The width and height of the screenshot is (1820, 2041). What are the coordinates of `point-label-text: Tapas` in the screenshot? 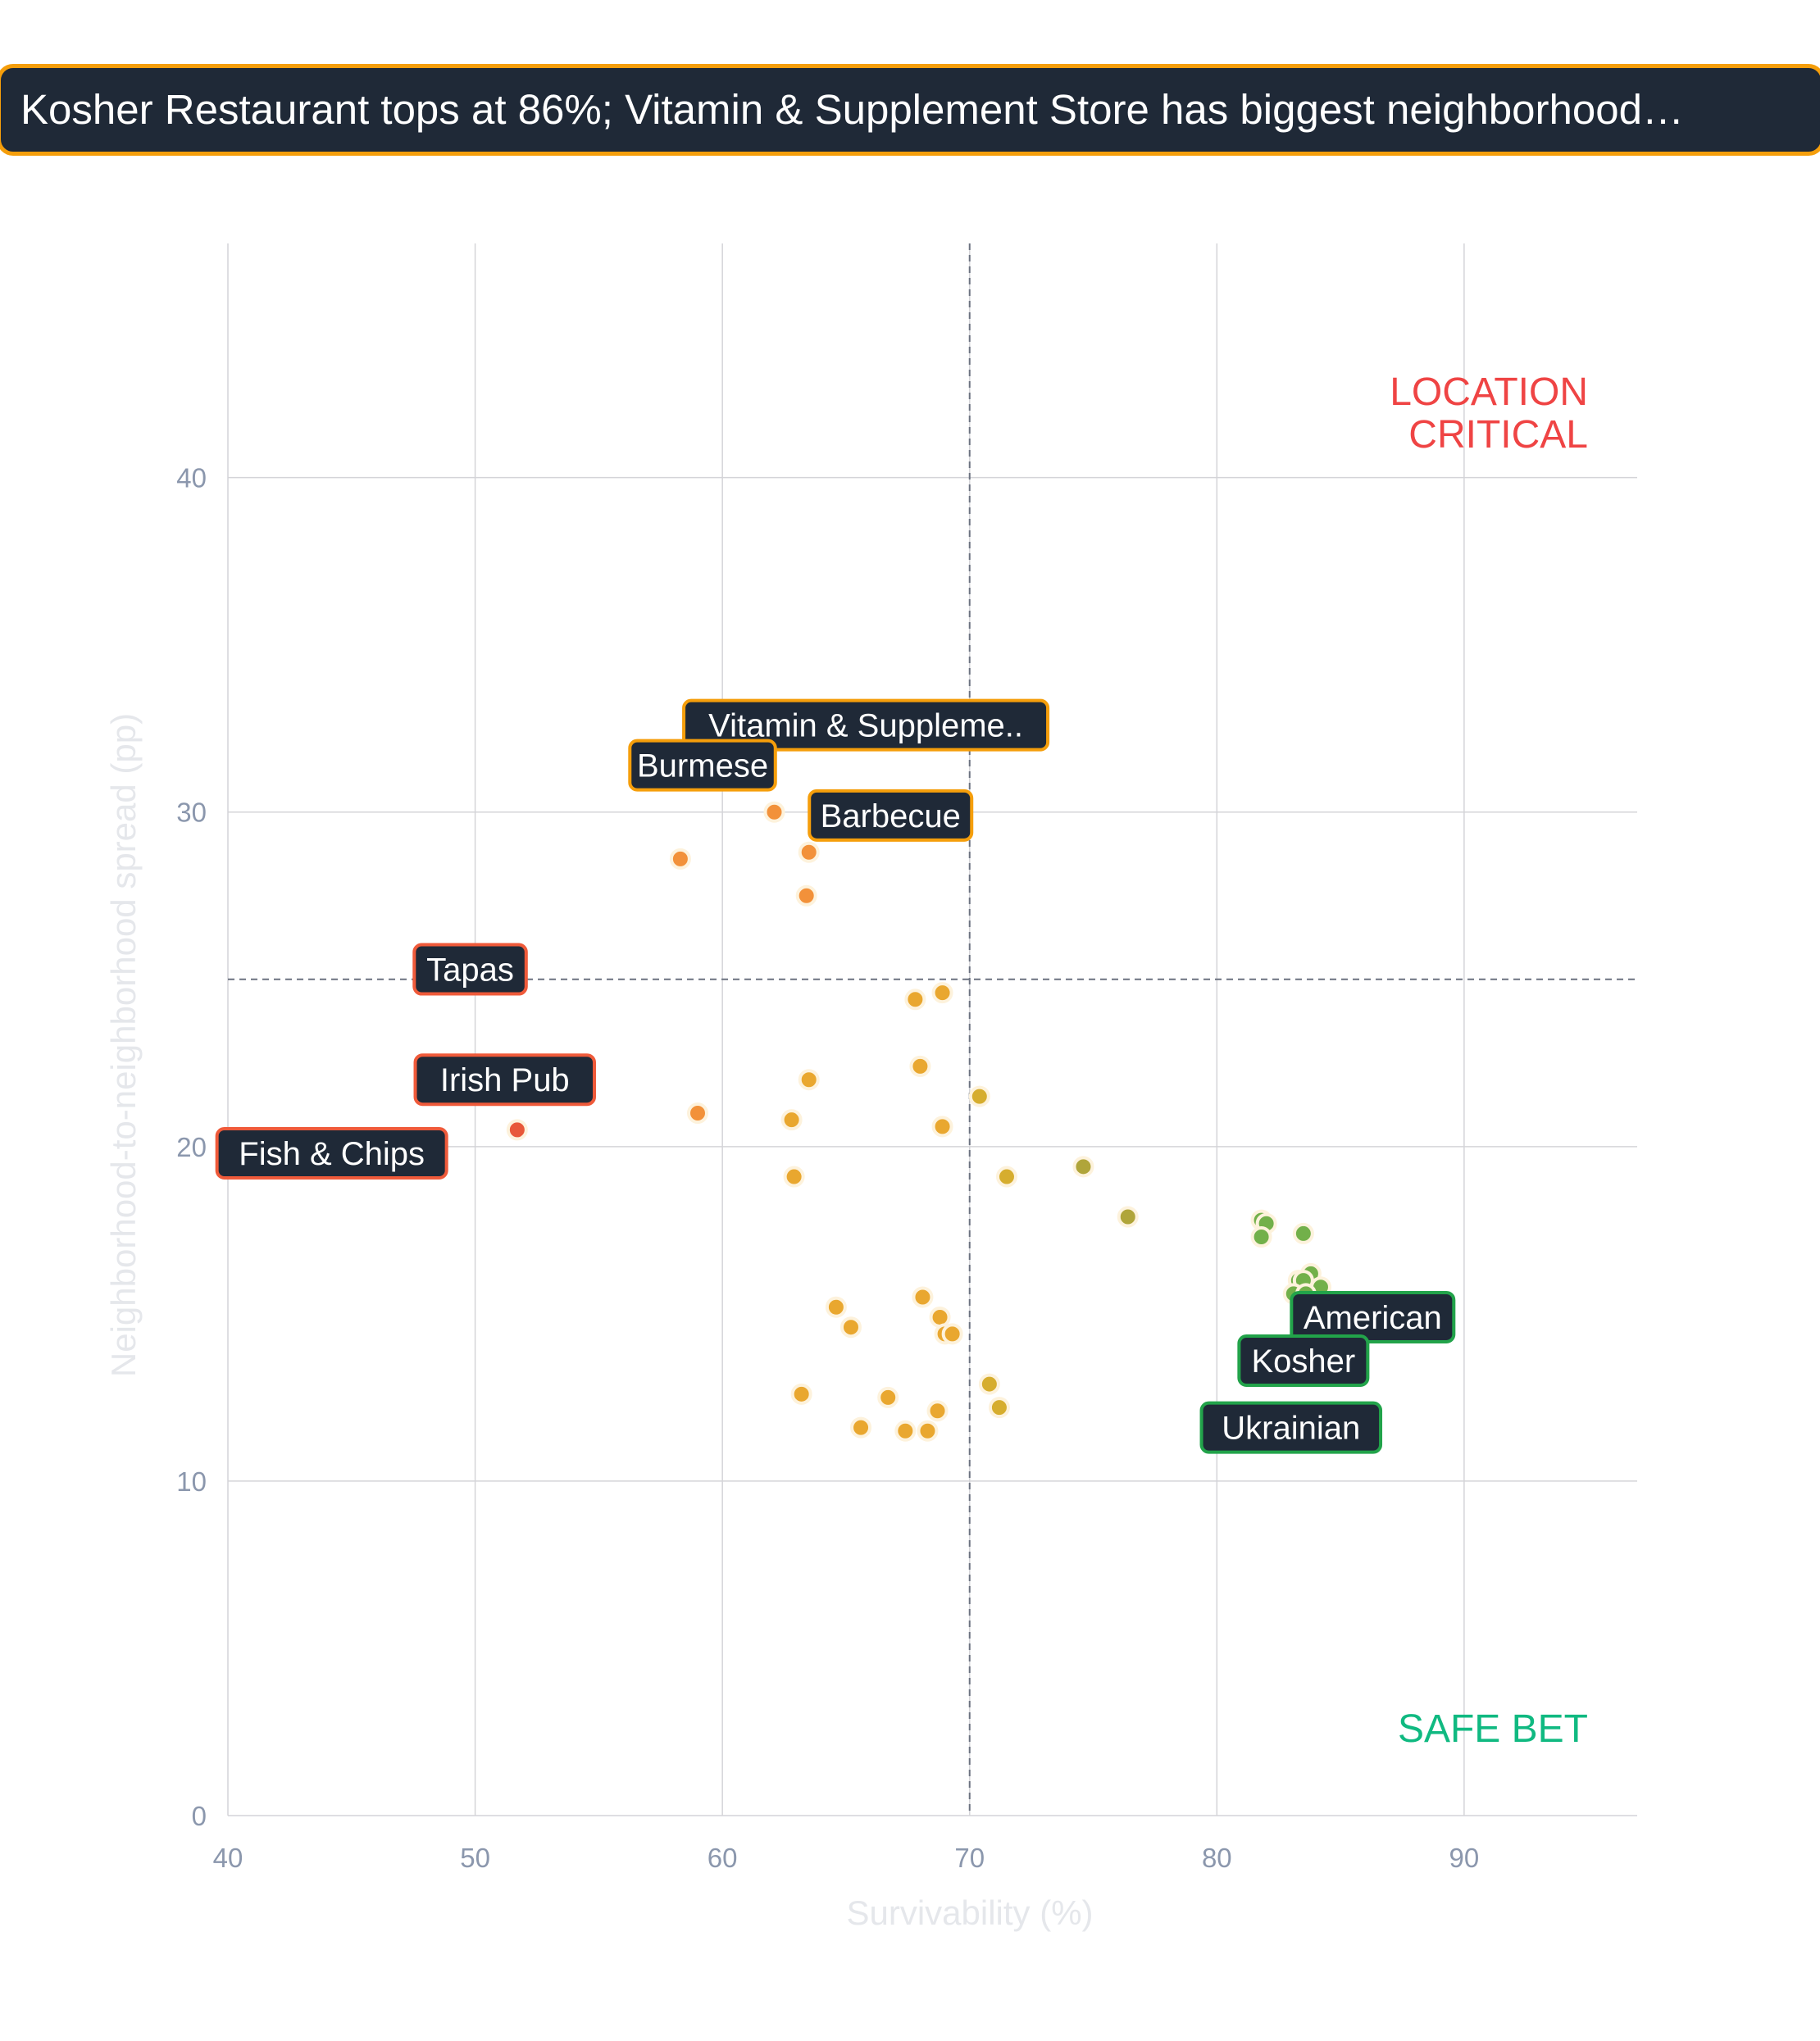 It's located at (470, 970).